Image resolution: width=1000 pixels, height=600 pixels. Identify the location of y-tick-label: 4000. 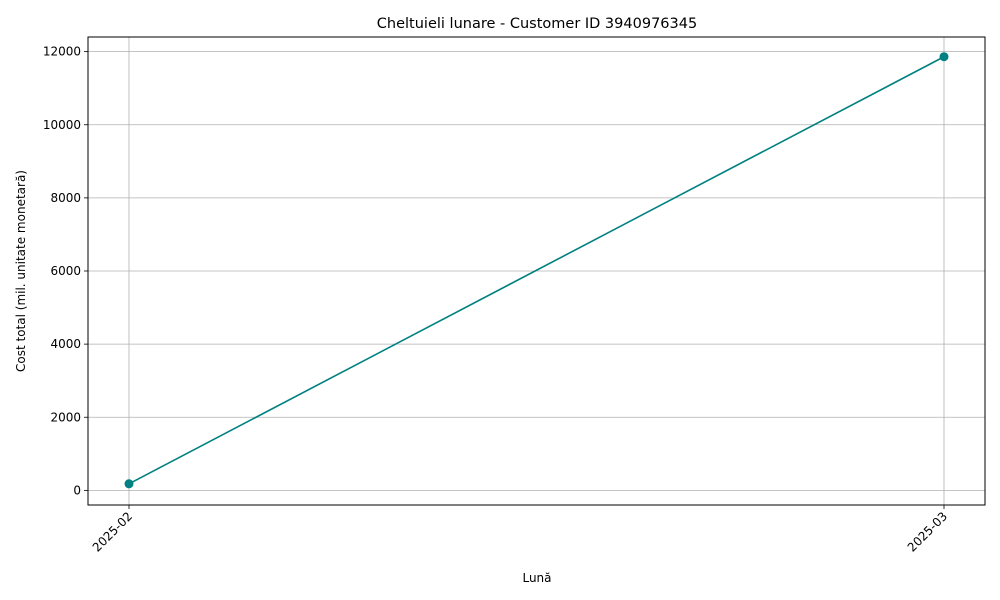
(65, 344).